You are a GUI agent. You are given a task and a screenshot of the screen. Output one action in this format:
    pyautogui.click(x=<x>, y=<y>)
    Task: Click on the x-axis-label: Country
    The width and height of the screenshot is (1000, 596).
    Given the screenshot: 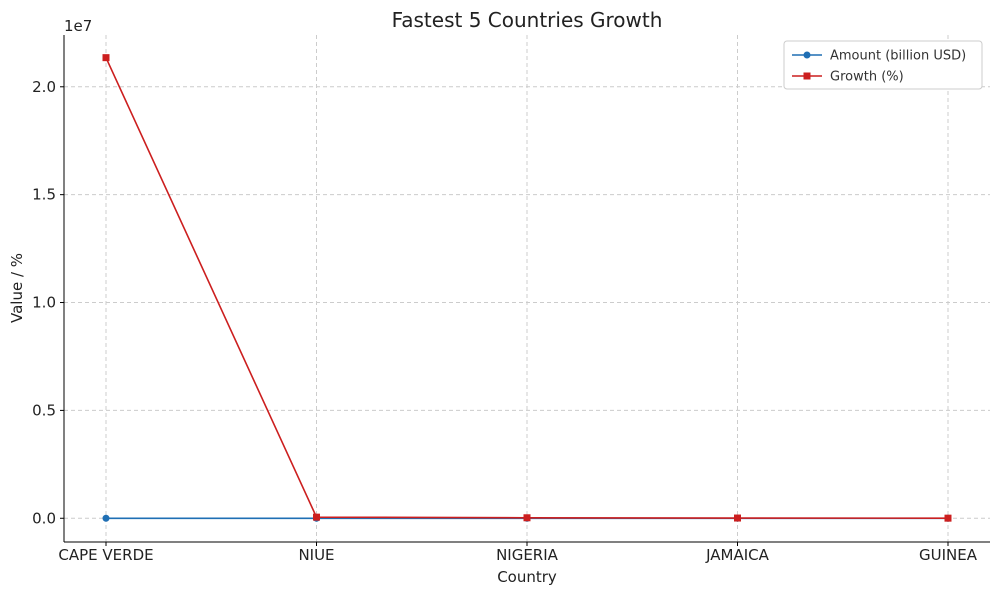 What is the action you would take?
    pyautogui.click(x=527, y=577)
    